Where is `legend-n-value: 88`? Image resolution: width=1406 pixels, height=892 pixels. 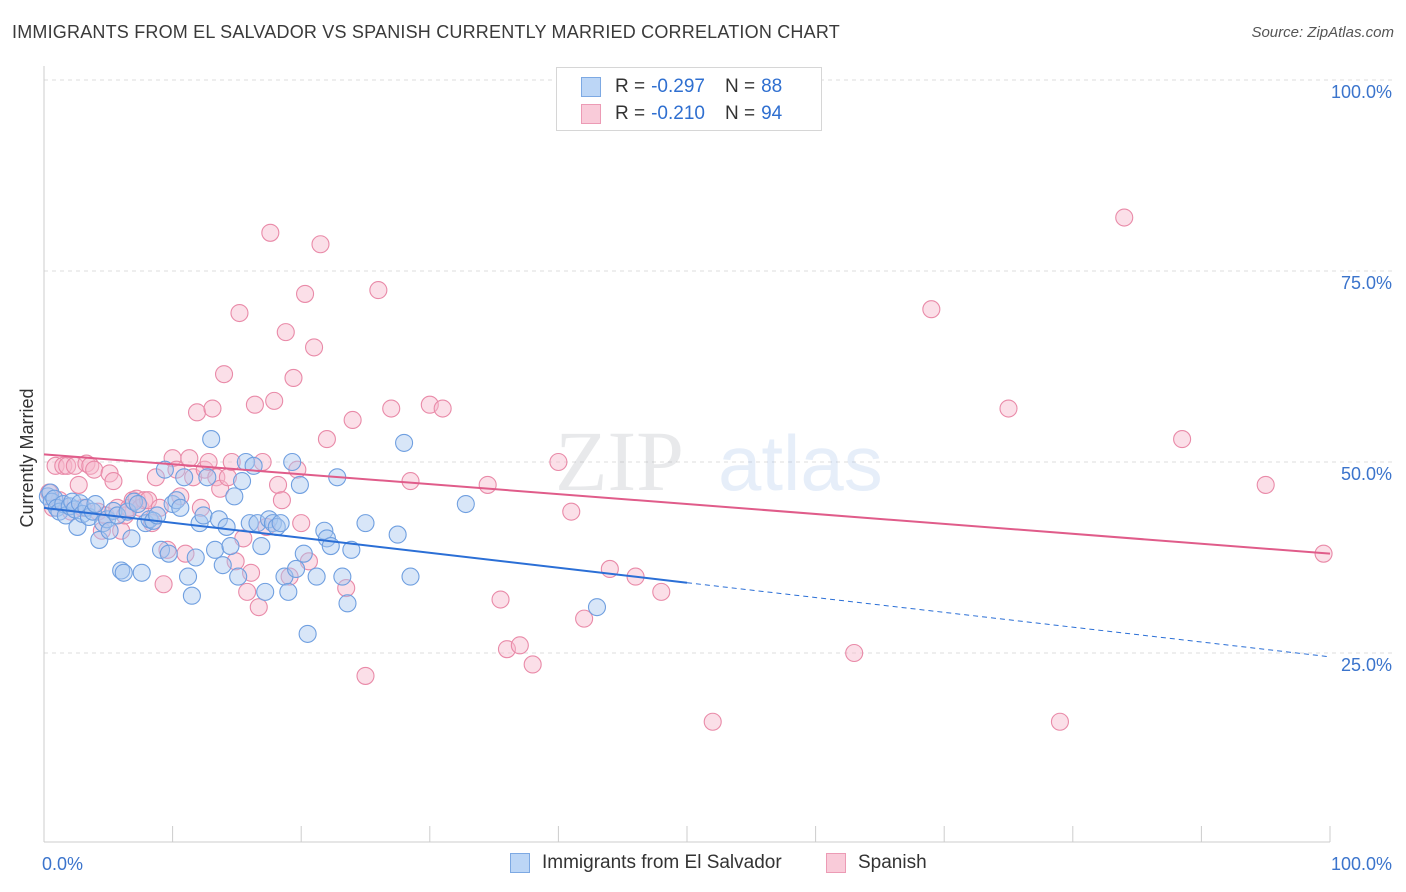
legend-n-value: 88 is located at coordinates (772, 86).